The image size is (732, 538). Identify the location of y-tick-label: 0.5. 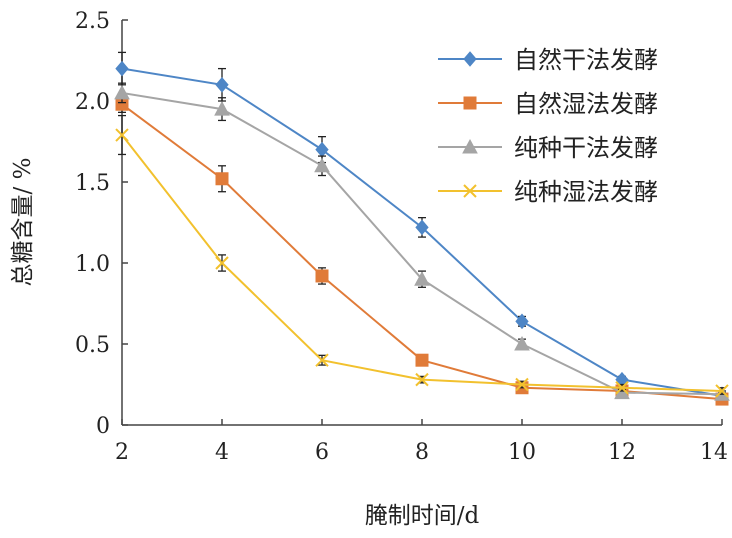
(92, 345).